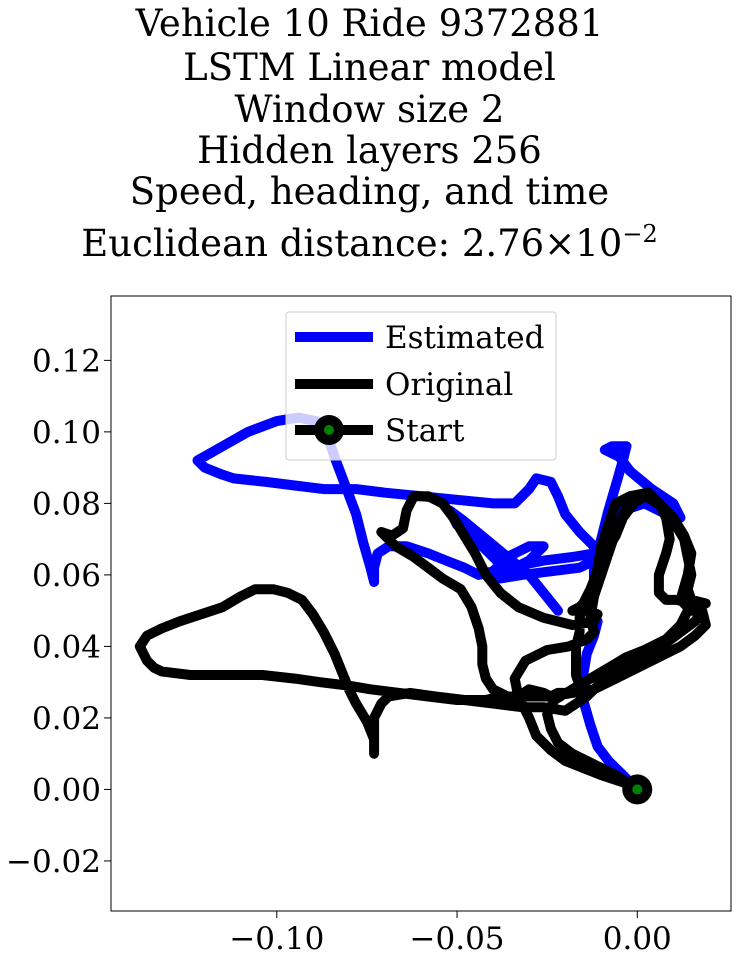 The width and height of the screenshot is (739, 958). What do you see at coordinates (66, 361) in the screenshot?
I see `y-tick-label: 0.12` at bounding box center [66, 361].